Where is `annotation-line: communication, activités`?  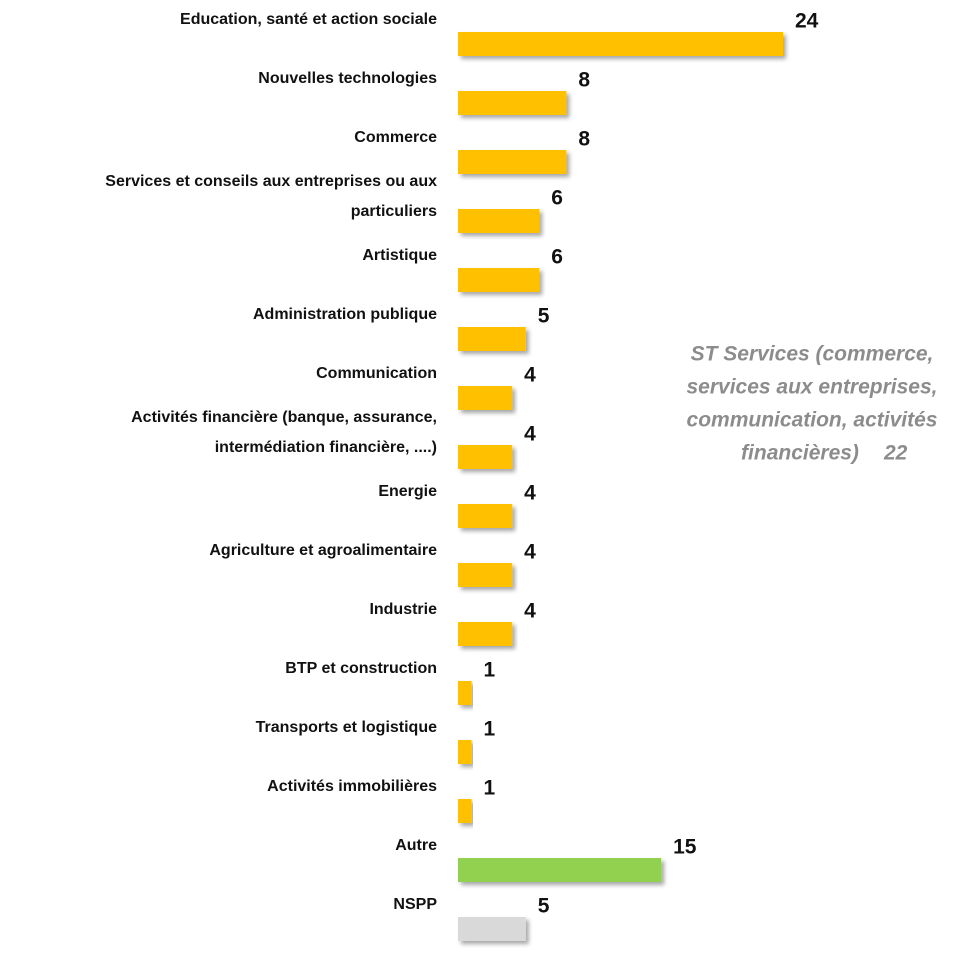
annotation-line: communication, activités is located at coordinates (812, 420).